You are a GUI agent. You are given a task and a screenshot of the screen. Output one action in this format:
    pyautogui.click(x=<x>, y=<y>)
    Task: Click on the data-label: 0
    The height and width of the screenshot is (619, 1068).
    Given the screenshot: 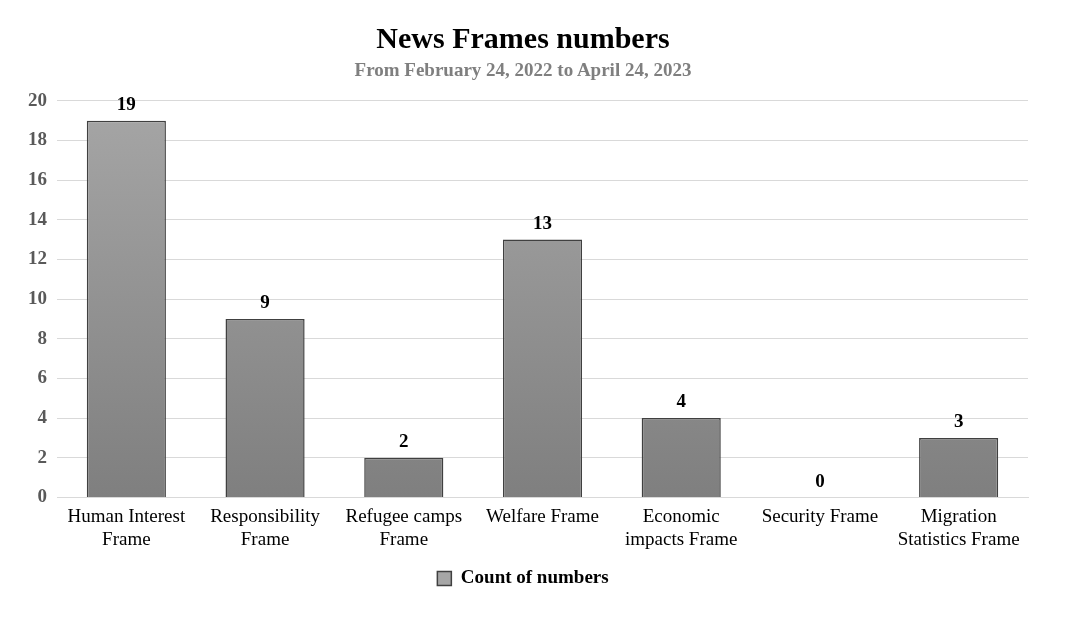 What is the action you would take?
    pyautogui.click(x=820, y=480)
    